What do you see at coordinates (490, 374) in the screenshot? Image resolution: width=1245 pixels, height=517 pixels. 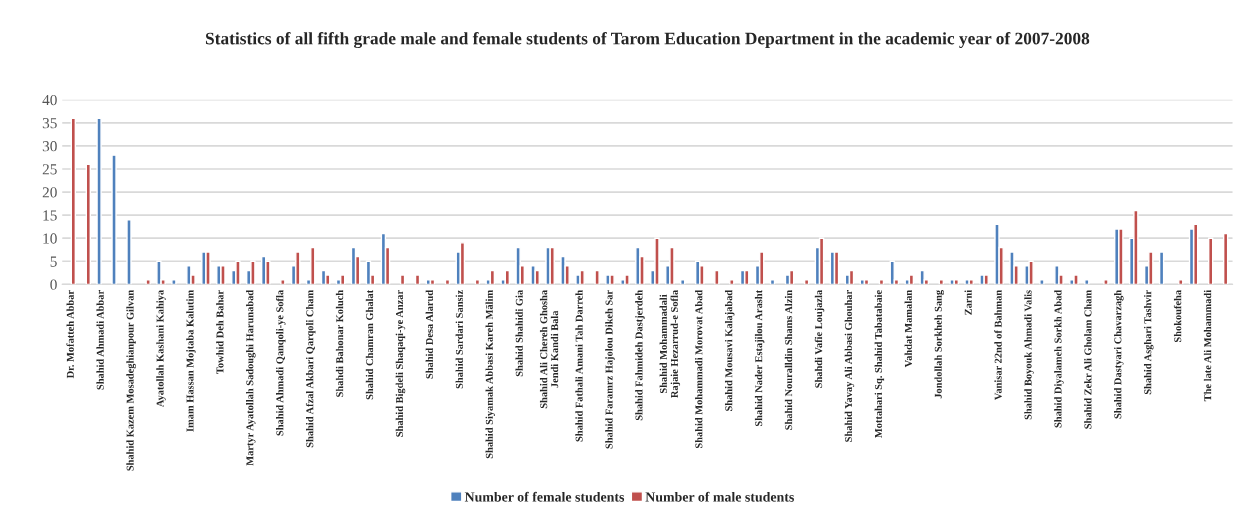 I see `x-tick-label: Shahid Siyamak Abbasi Kareh Mālim` at bounding box center [490, 374].